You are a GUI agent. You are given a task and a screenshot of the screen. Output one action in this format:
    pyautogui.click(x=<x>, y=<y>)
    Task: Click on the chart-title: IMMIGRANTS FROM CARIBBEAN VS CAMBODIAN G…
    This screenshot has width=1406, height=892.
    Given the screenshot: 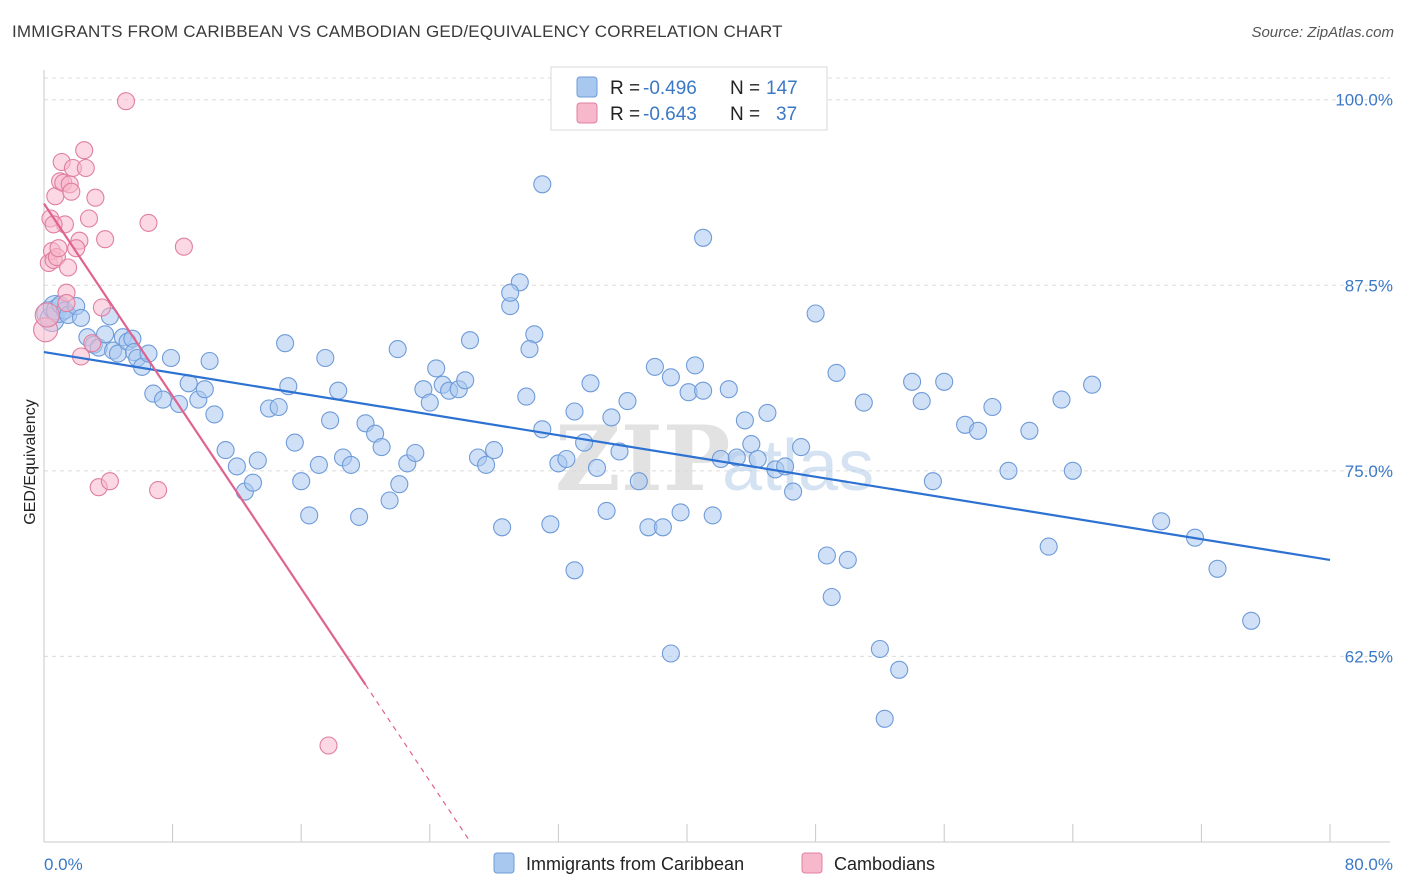 What is the action you would take?
    pyautogui.click(x=397, y=31)
    